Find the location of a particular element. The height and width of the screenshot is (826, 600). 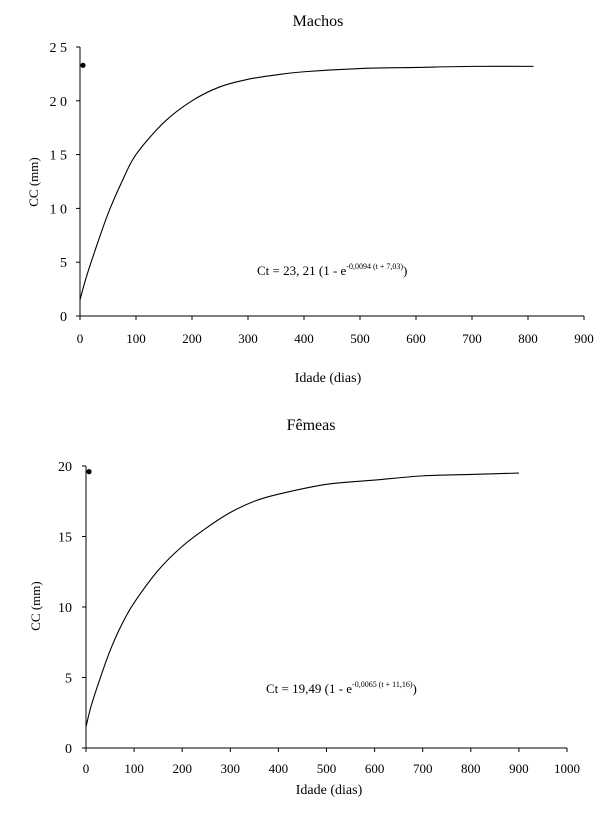

equation: Ct = 23, 21 (1 - e-0,0094 (t + 7,03)) is located at coordinates (332, 270).